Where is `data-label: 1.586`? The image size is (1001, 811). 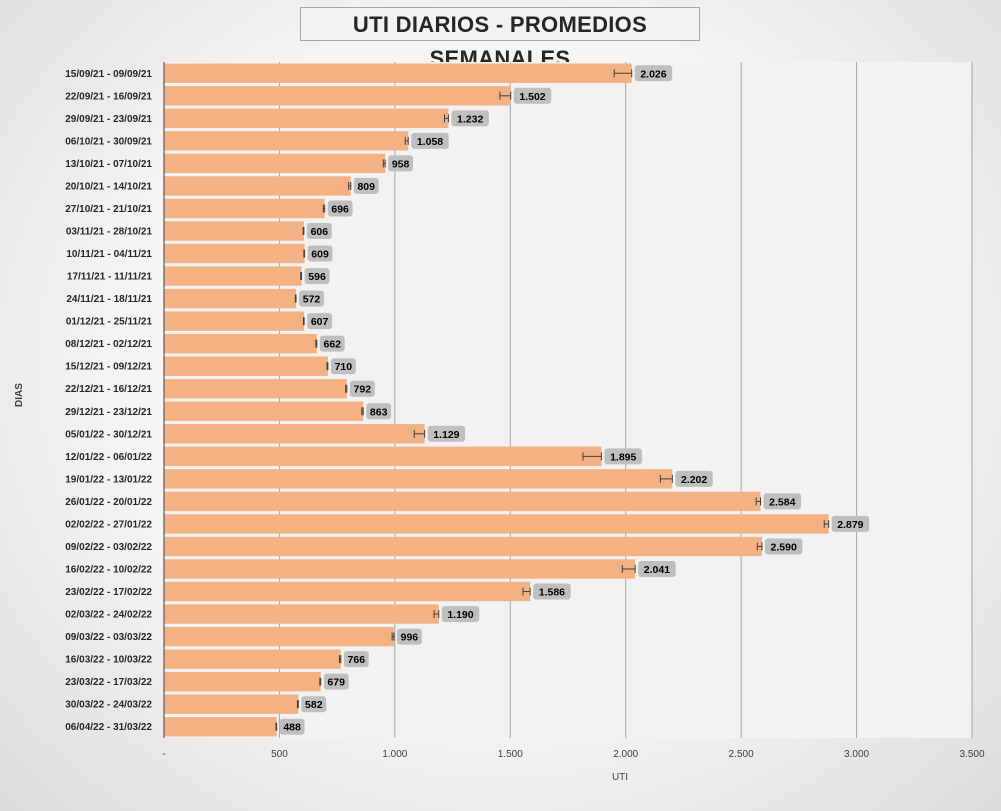 data-label: 1.586 is located at coordinates (552, 593).